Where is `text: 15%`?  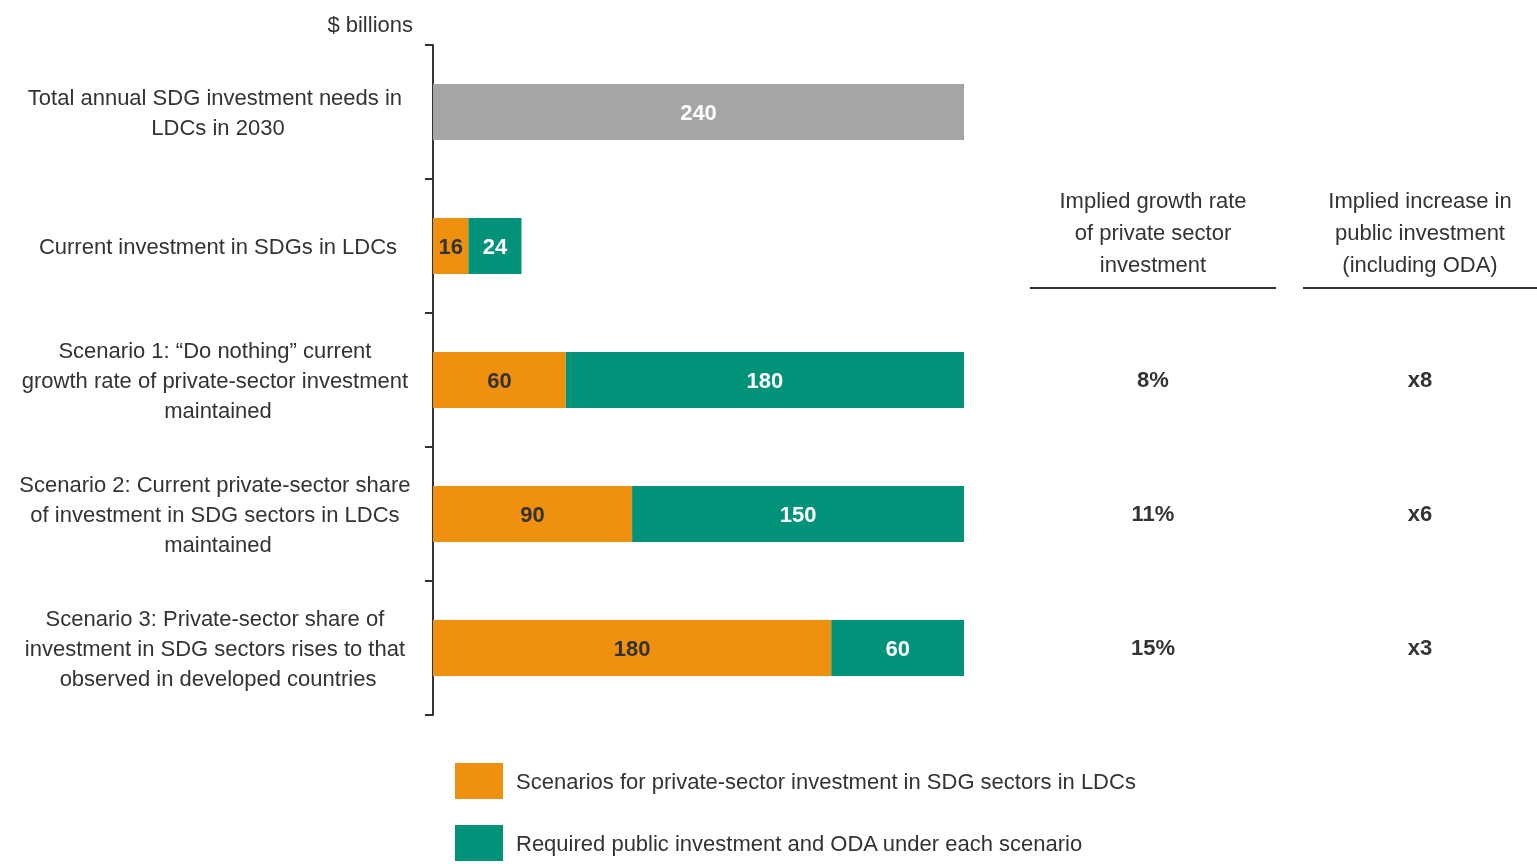
text: 15% is located at coordinates (1152, 648).